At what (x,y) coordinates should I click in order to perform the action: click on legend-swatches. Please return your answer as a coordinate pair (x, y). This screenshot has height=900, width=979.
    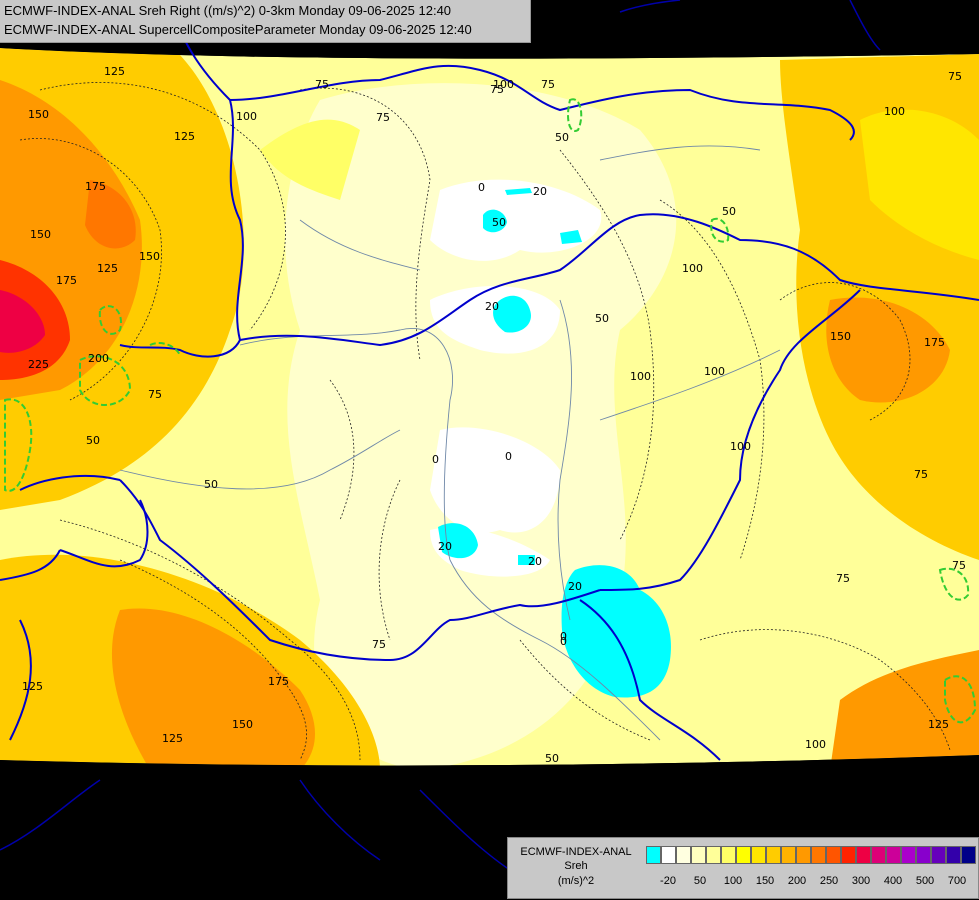
    Looking at the image, I should click on (811, 855).